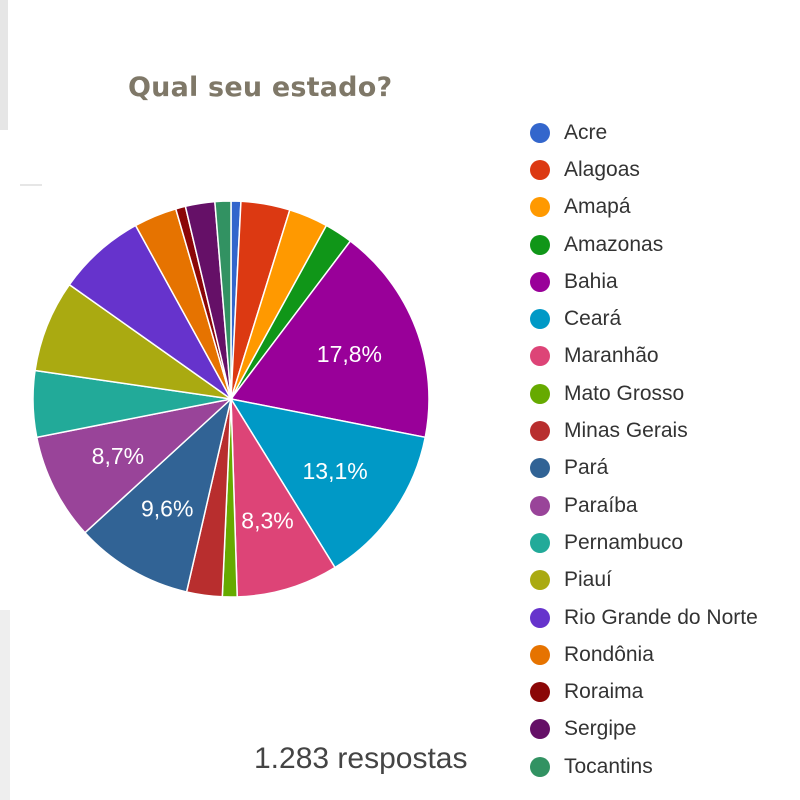 The width and height of the screenshot is (800, 800). I want to click on legend-label: Minas Gerais, so click(626, 431).